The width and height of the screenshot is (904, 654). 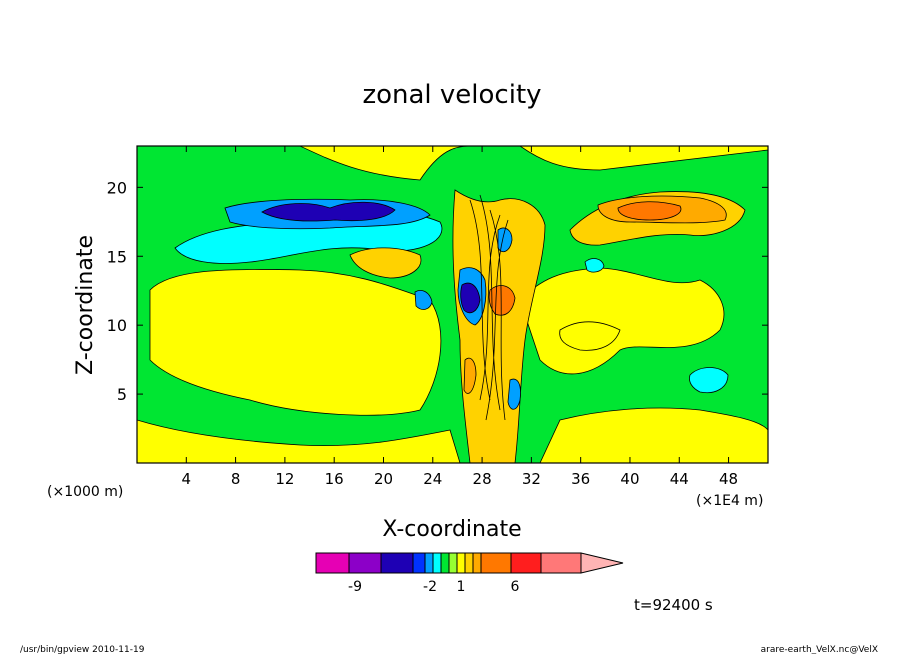 I want to click on colorbar-label: 6, so click(x=515, y=587).